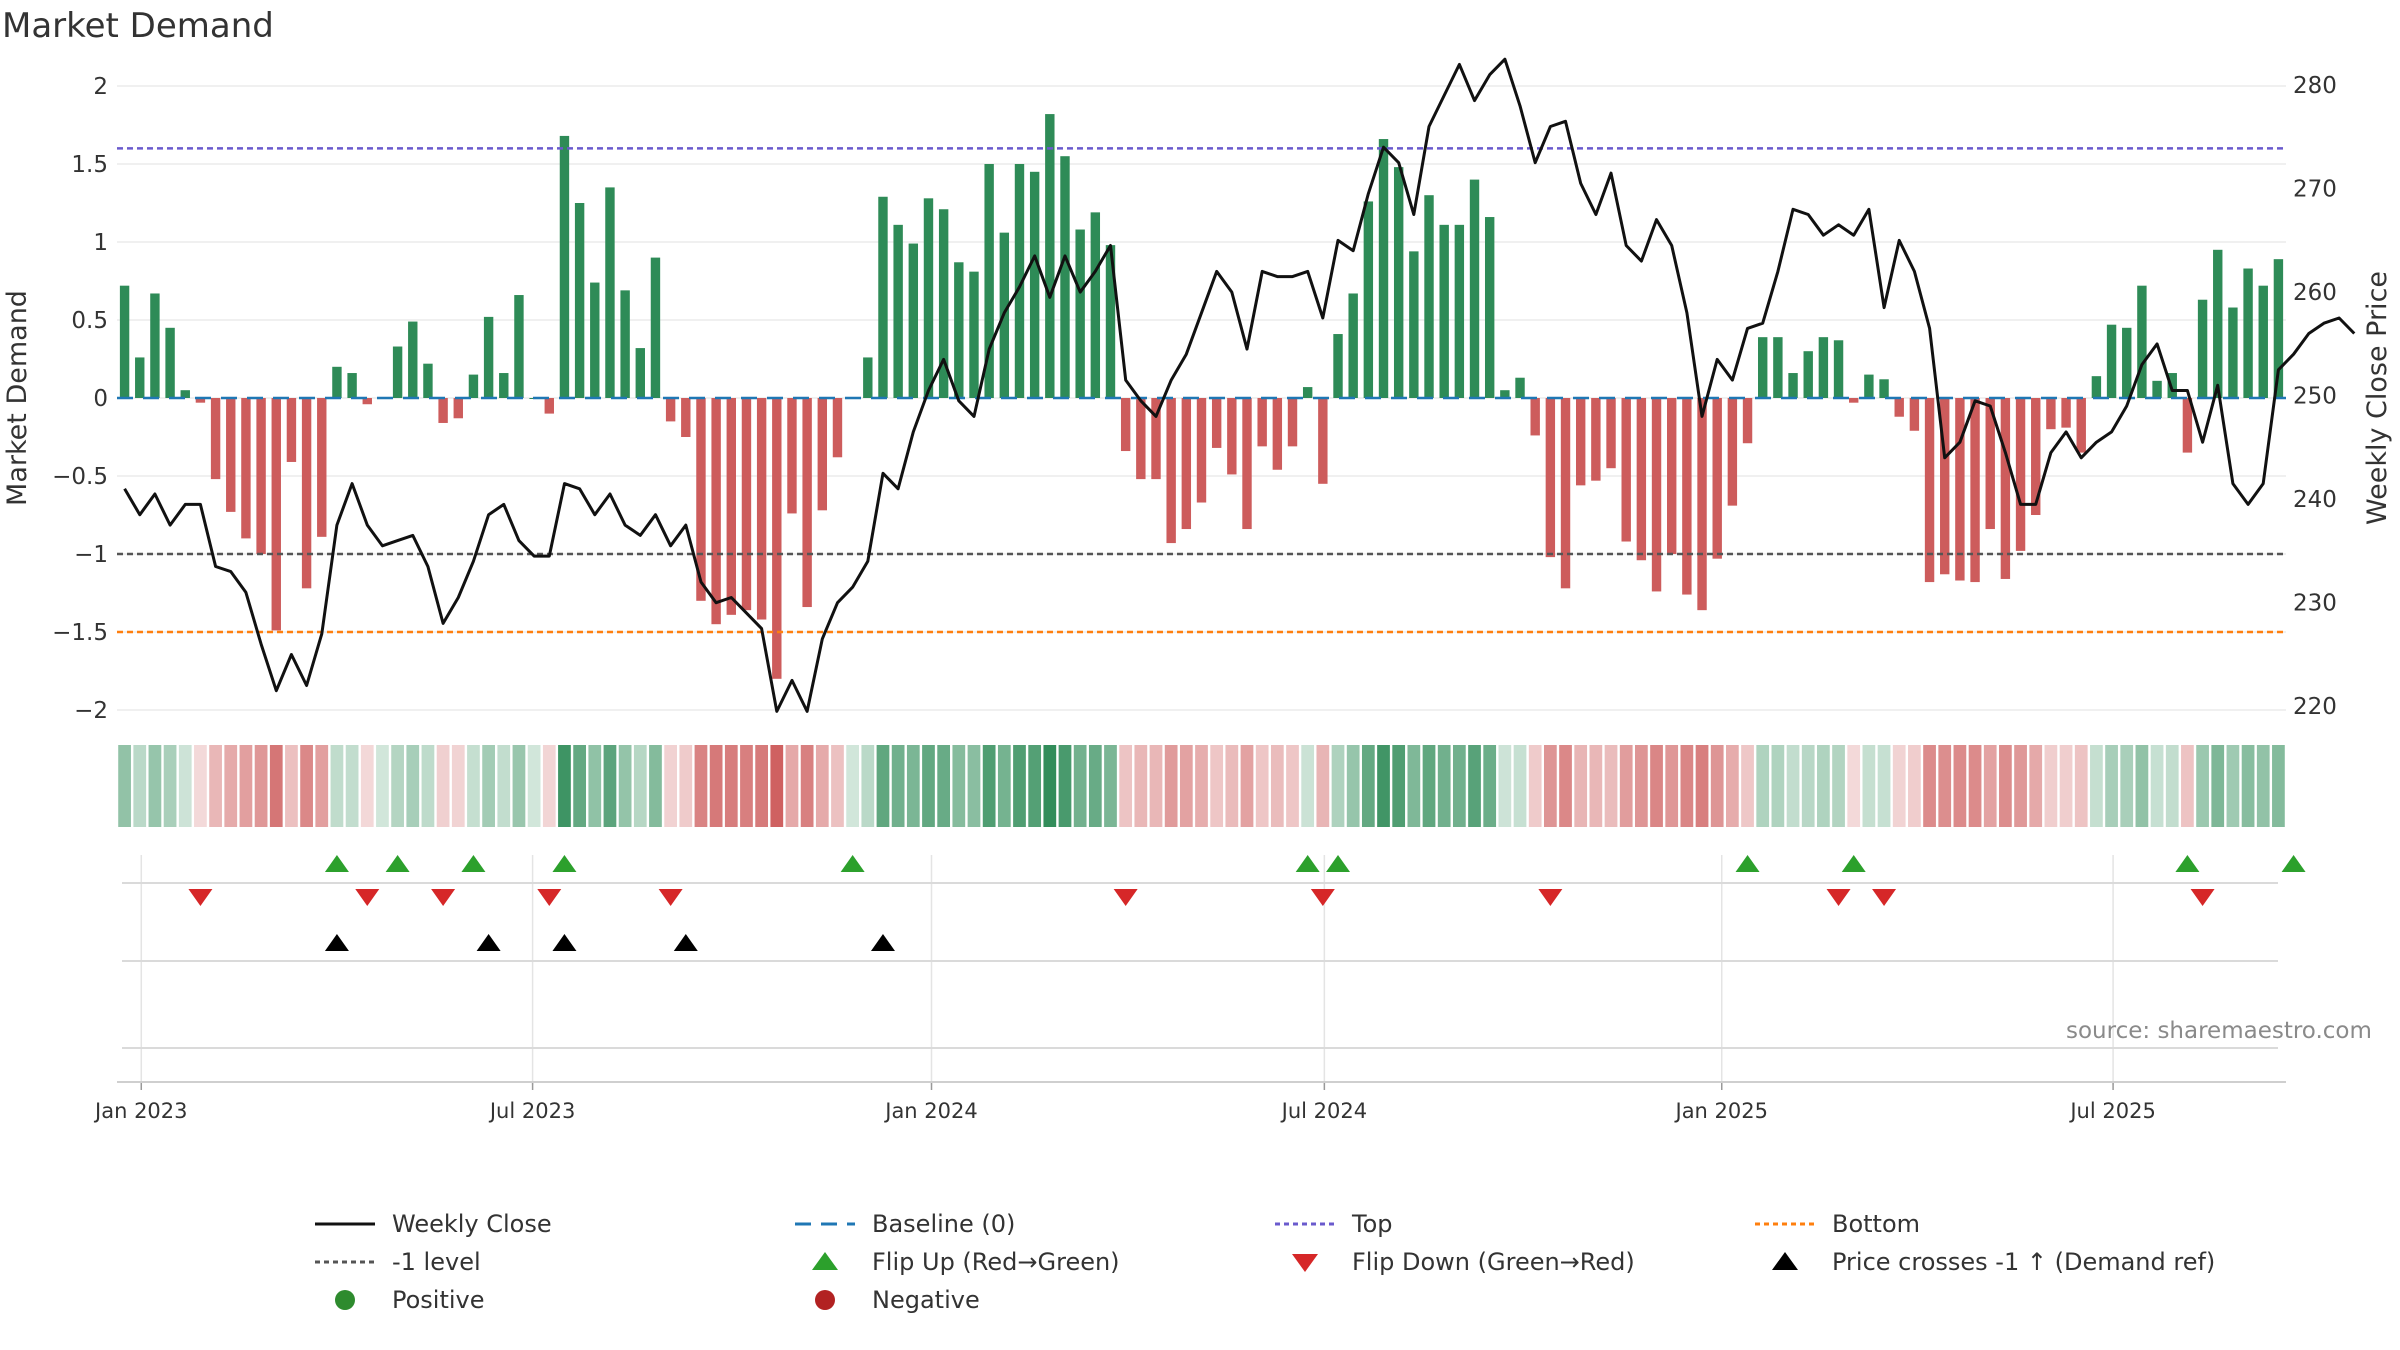  I want to click on legend-minus-one: -1 level, so click(550, 1262).